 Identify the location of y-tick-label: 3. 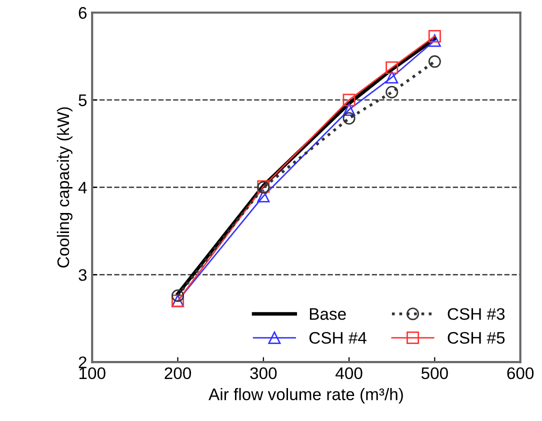
(82, 275).